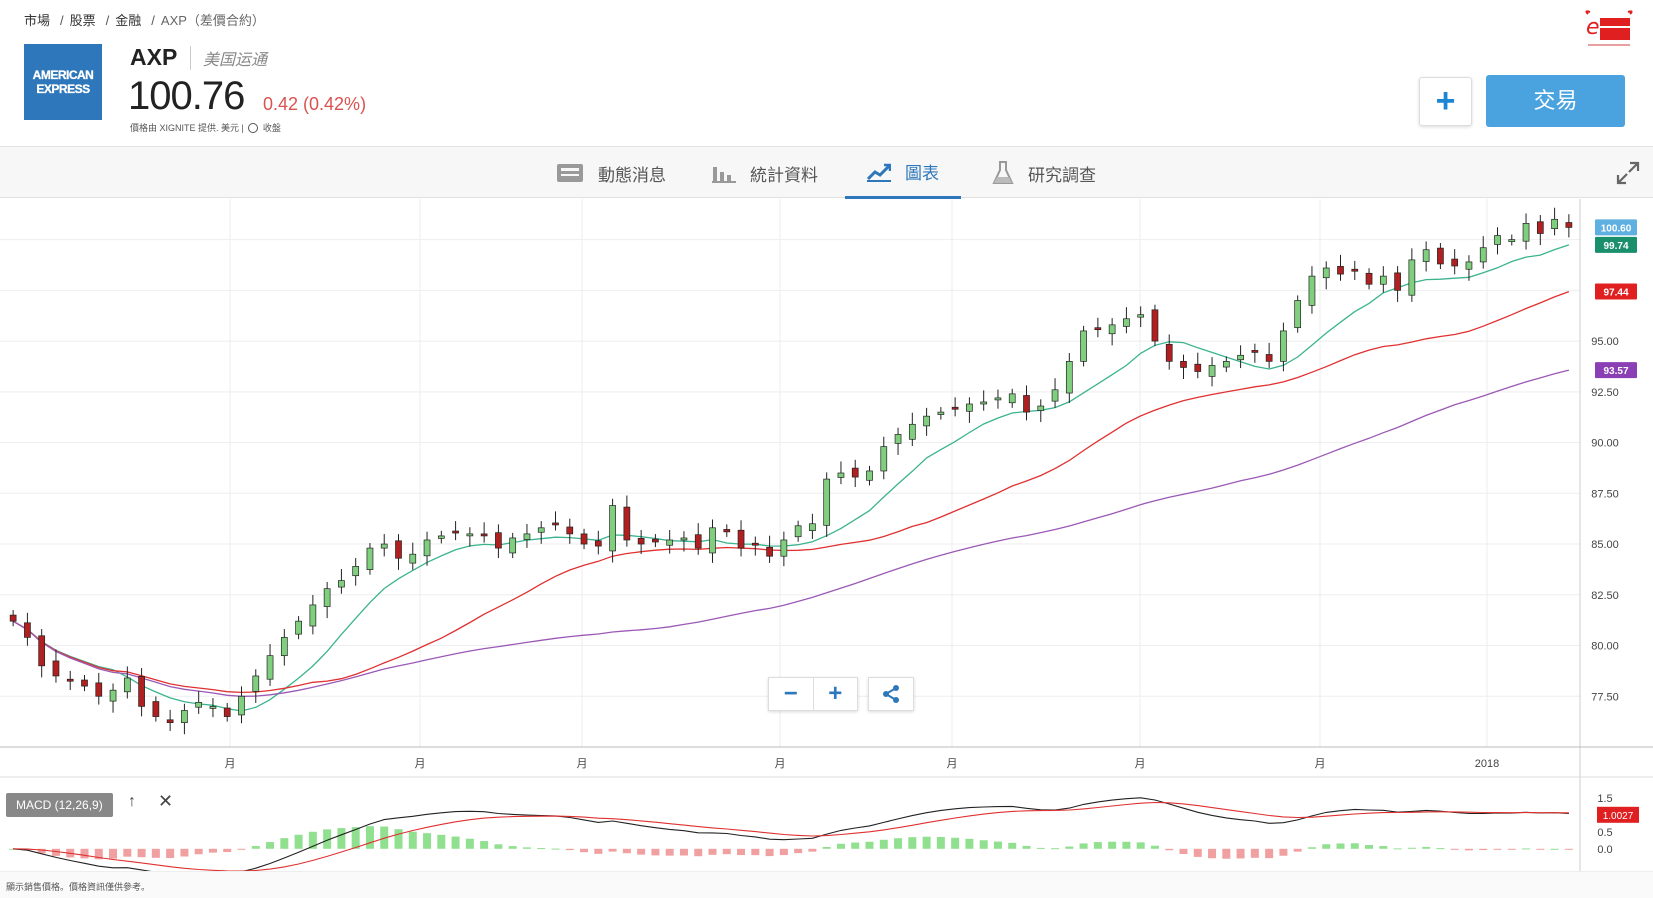  Describe the element at coordinates (835, 693) in the screenshot. I see `zoom-in-button: +` at that location.